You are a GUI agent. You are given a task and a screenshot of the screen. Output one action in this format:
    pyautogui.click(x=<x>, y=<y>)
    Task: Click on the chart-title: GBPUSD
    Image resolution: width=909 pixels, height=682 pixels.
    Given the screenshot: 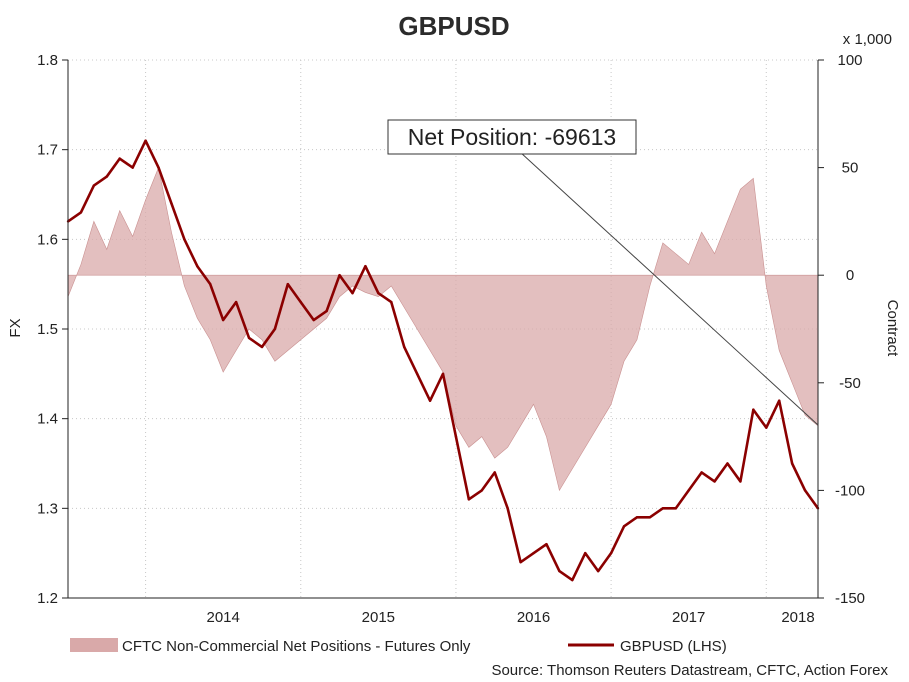 What is the action you would take?
    pyautogui.click(x=453, y=26)
    